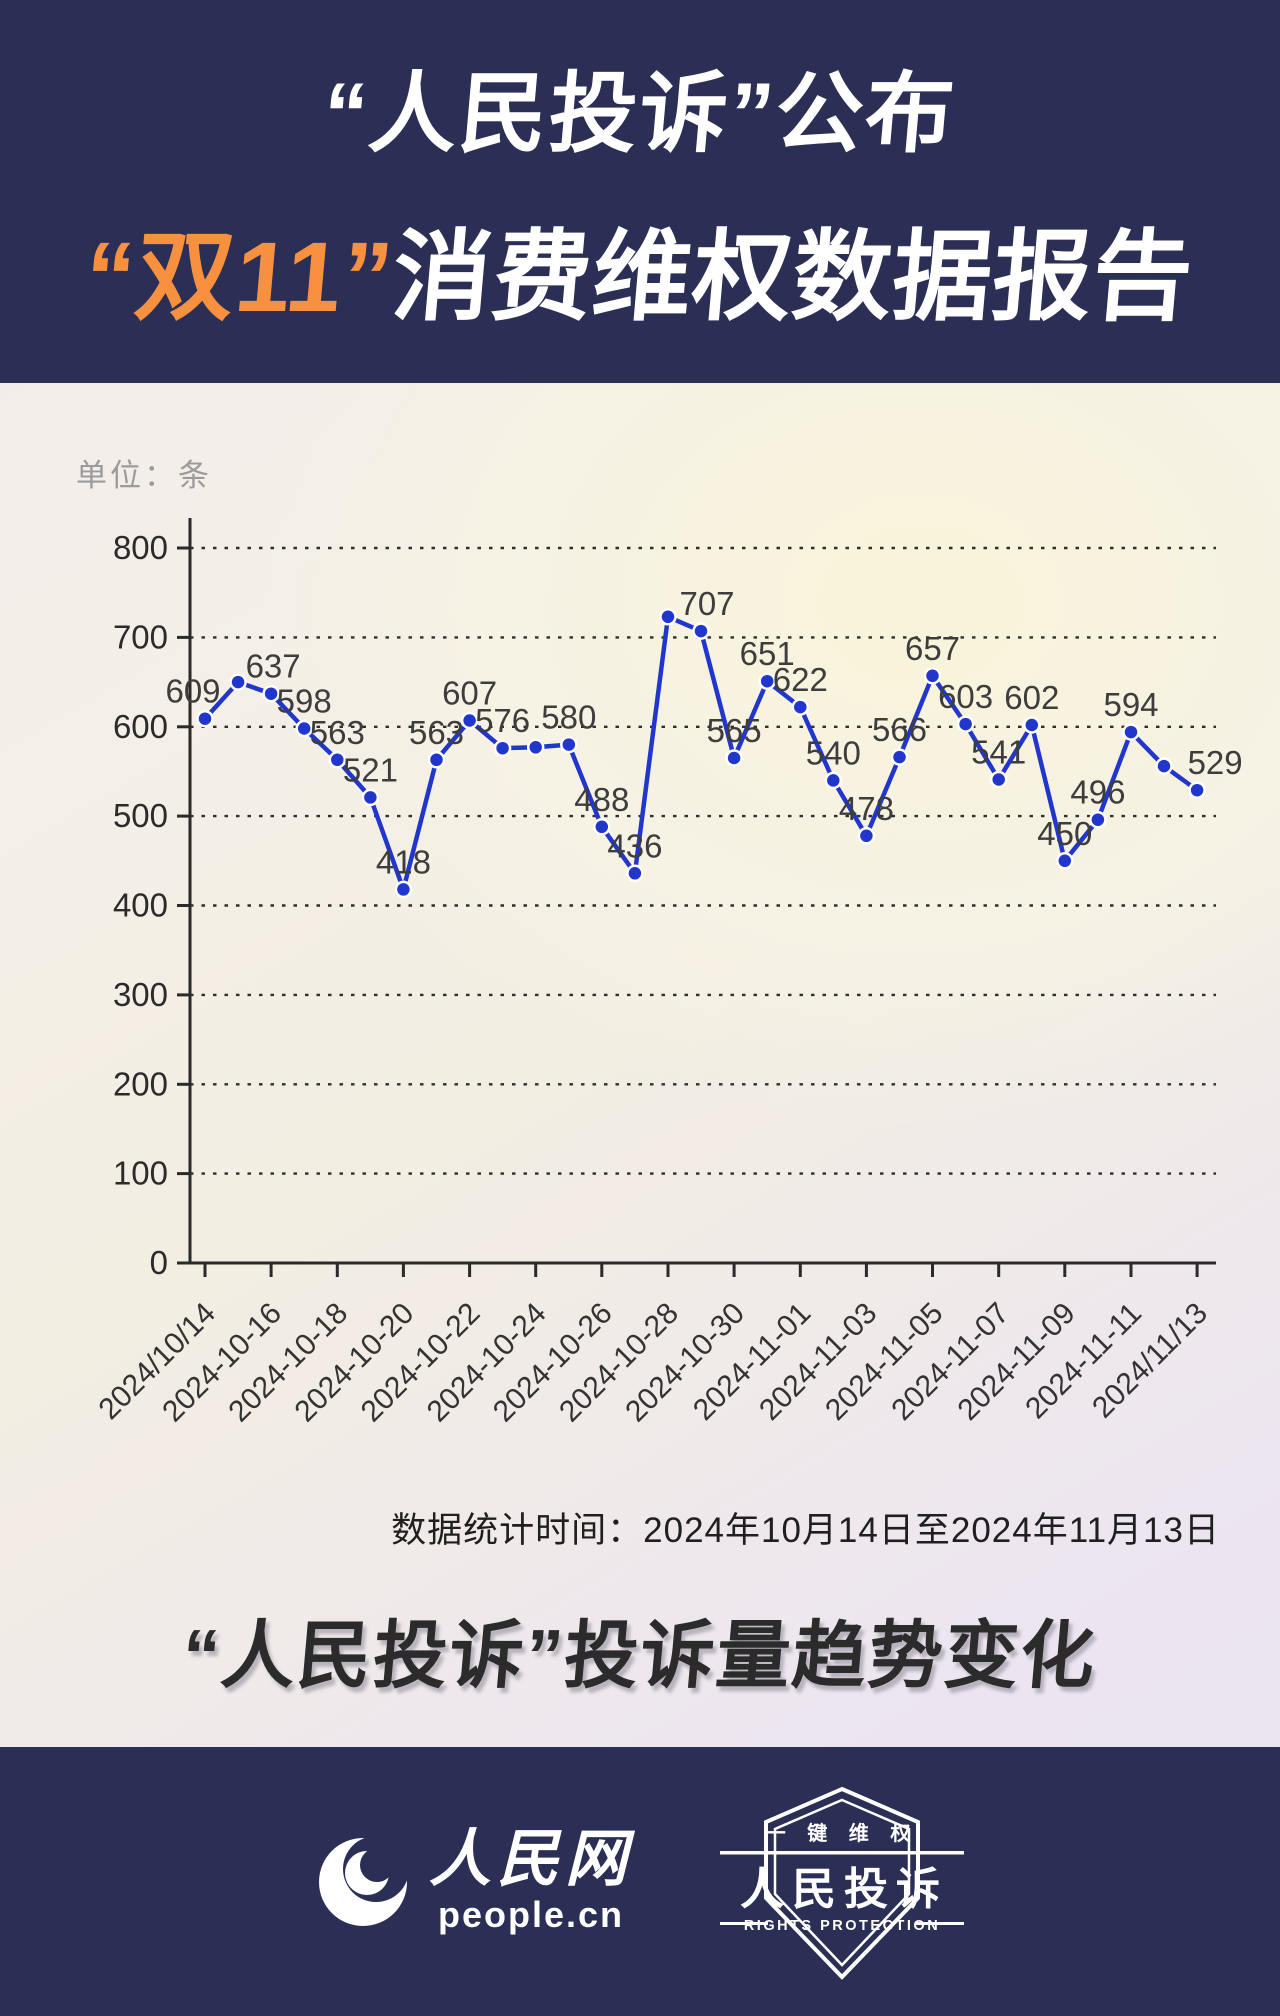 The height and width of the screenshot is (2016, 1280). I want to click on point-label: 603, so click(965, 696).